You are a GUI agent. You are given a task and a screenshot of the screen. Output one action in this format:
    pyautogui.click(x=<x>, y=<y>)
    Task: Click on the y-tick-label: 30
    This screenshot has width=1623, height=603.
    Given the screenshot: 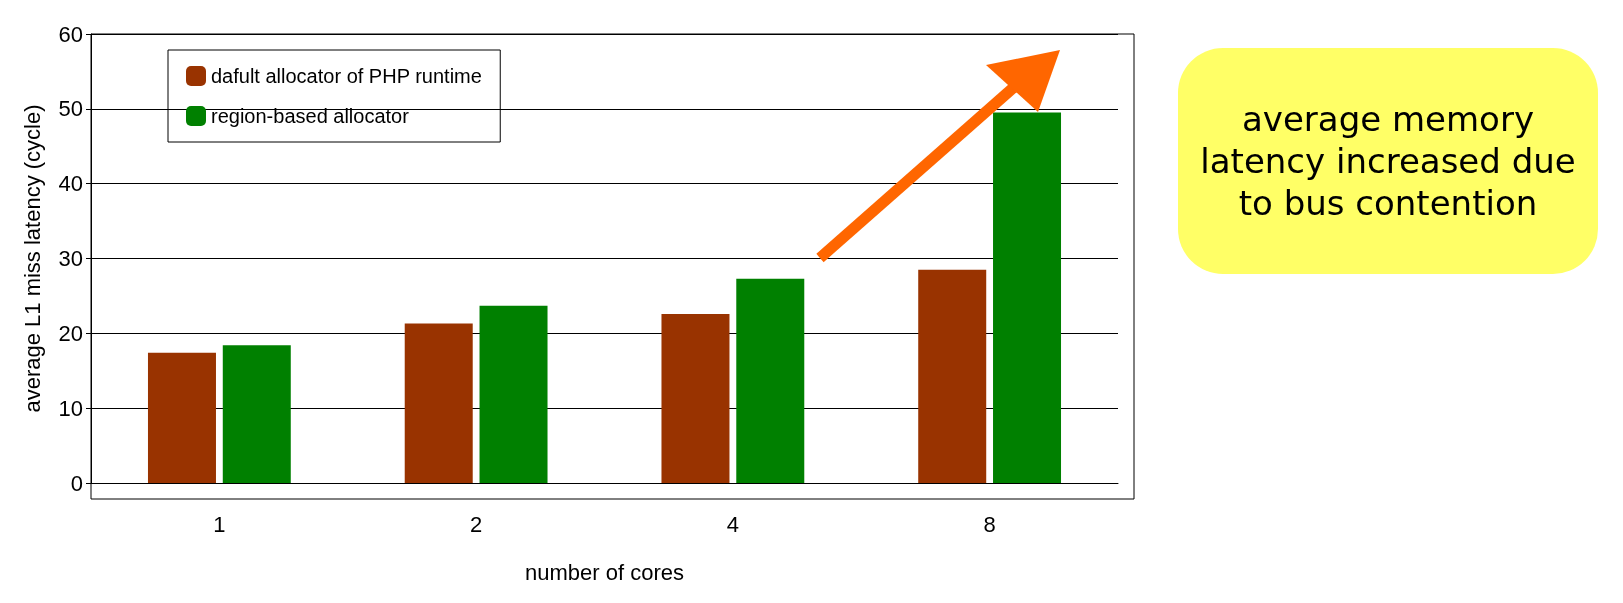 What is the action you would take?
    pyautogui.click(x=70, y=258)
    